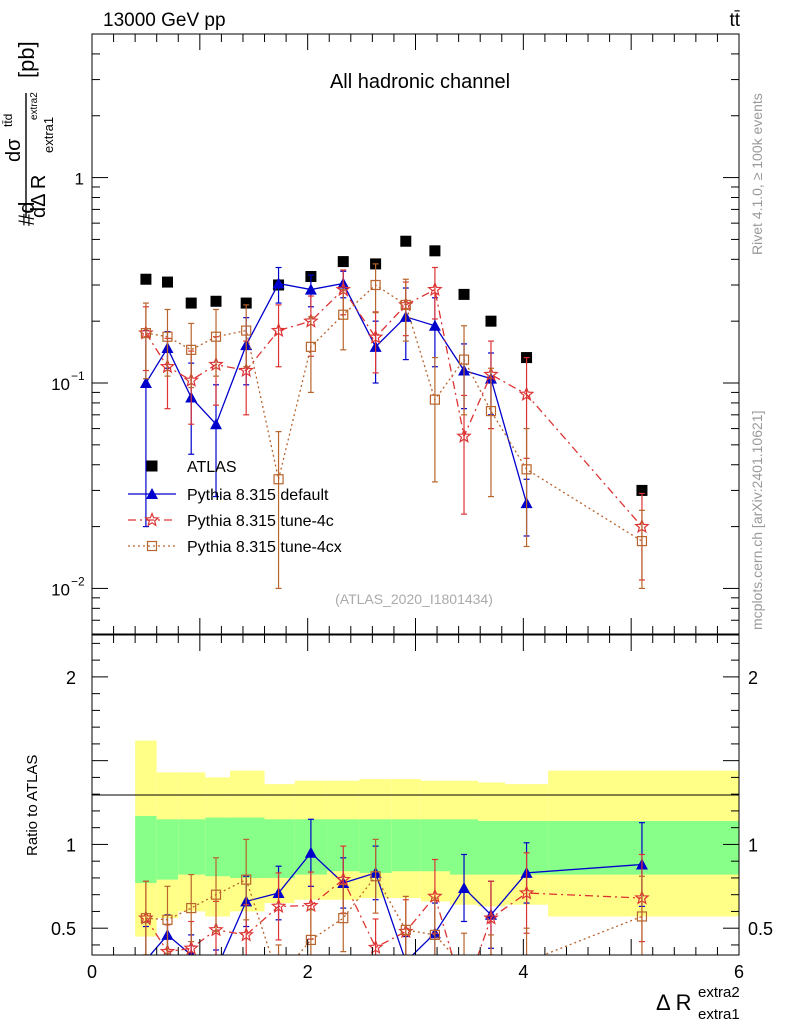 This screenshot has height=1024, width=786. I want to click on y-tick-label-exp: −2, so click(78, 581).